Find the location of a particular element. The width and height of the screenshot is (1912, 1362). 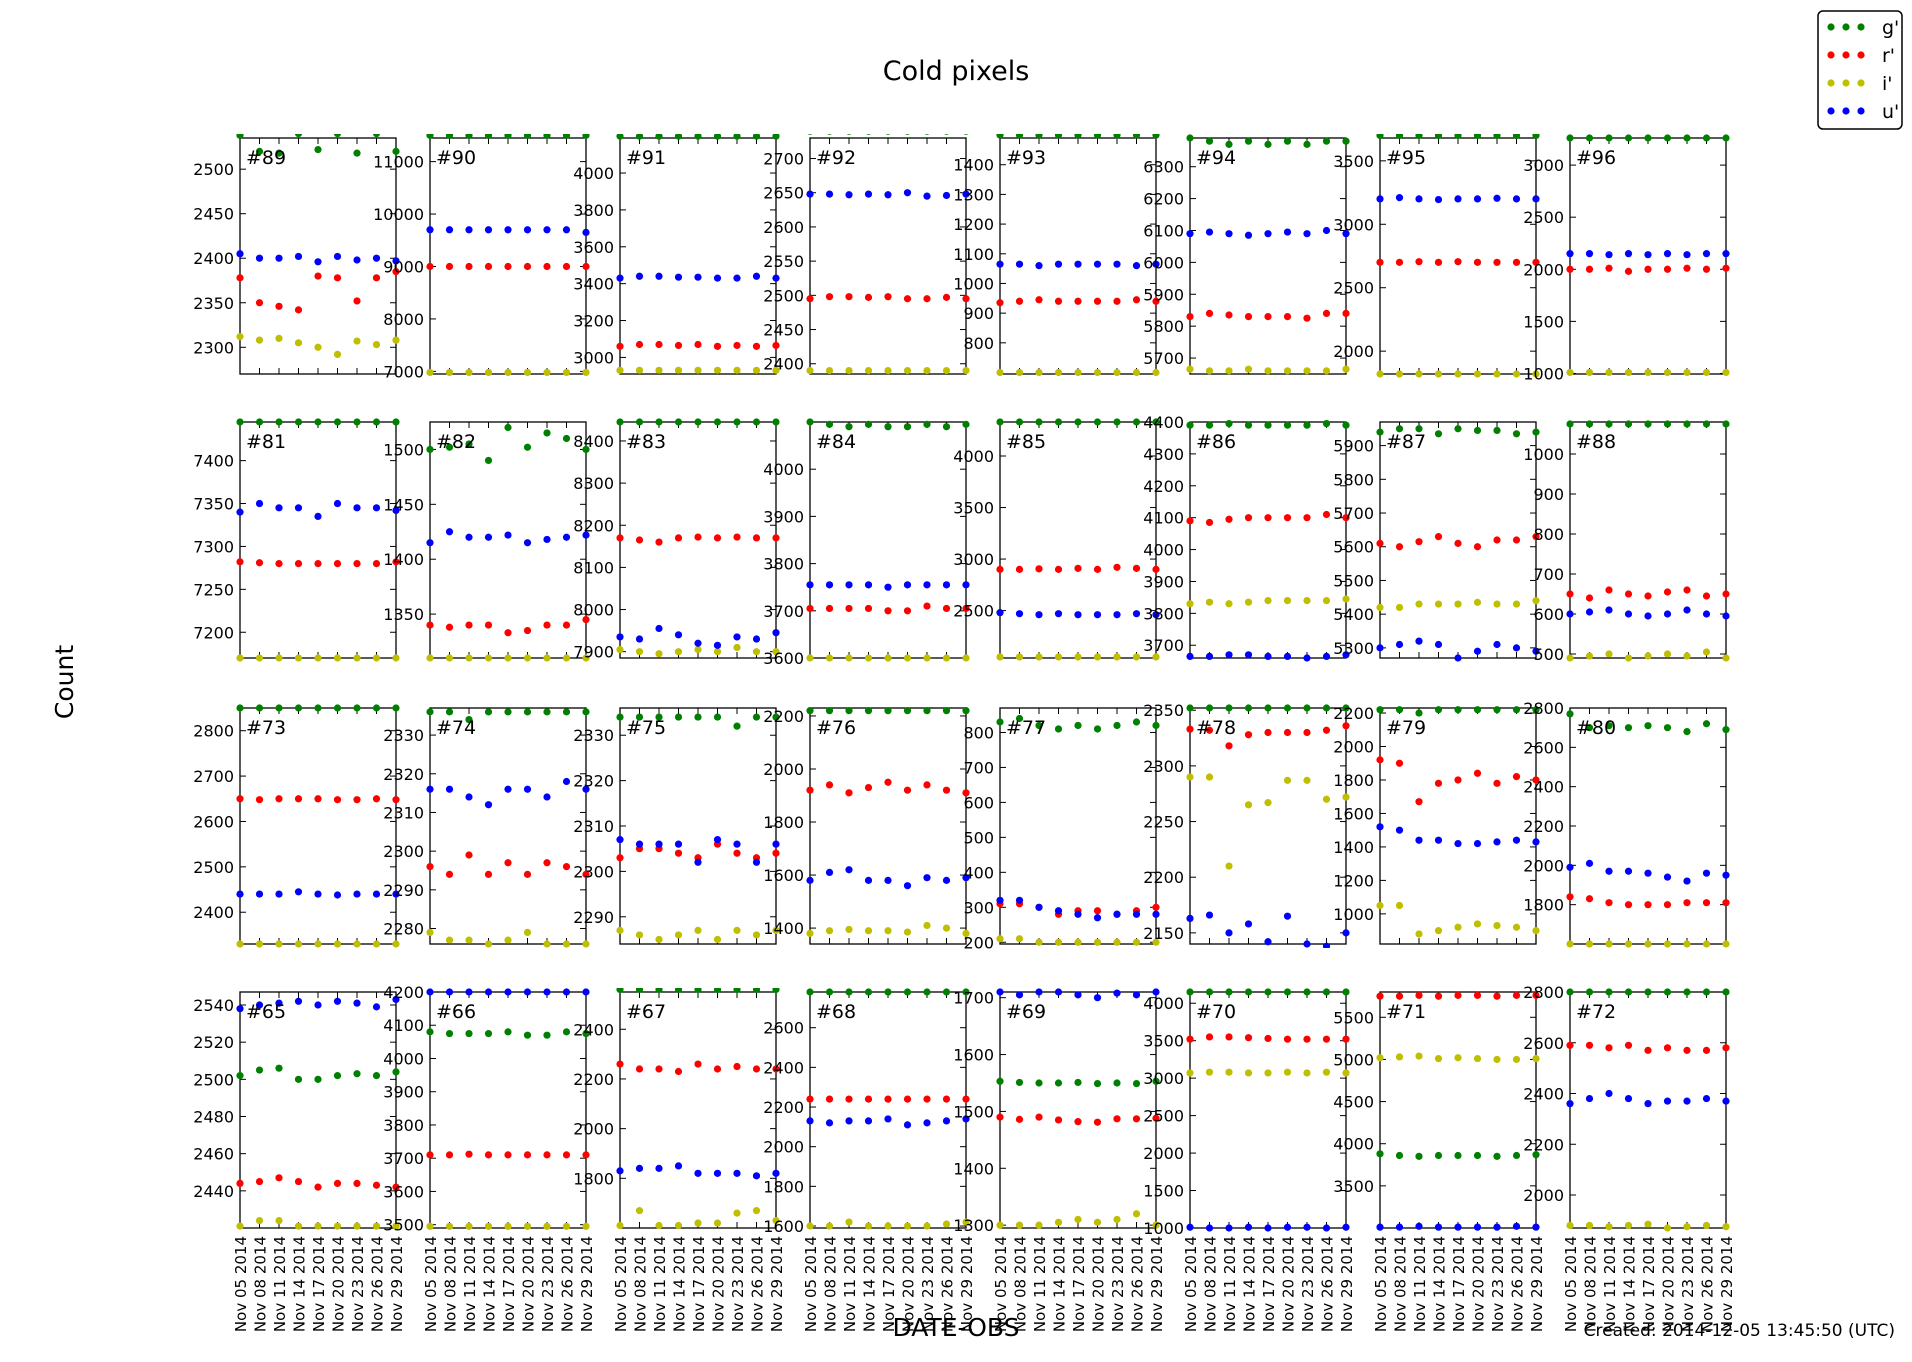

y-tick-label: 4100 is located at coordinates (1163, 518).